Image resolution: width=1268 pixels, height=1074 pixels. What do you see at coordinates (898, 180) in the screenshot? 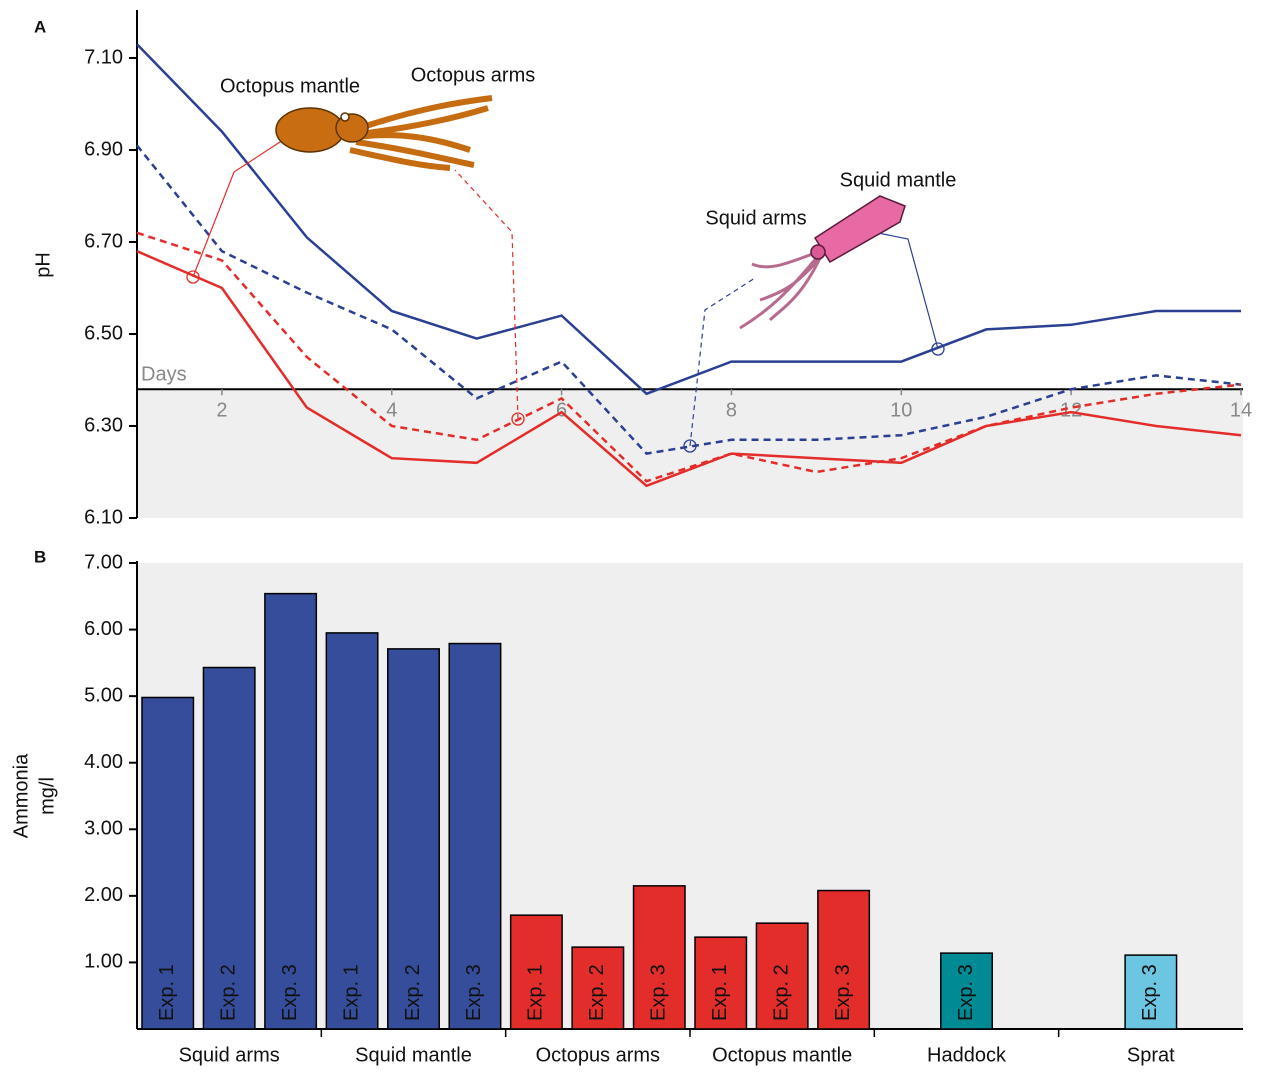
I see `series-annotation: Squid mantle` at bounding box center [898, 180].